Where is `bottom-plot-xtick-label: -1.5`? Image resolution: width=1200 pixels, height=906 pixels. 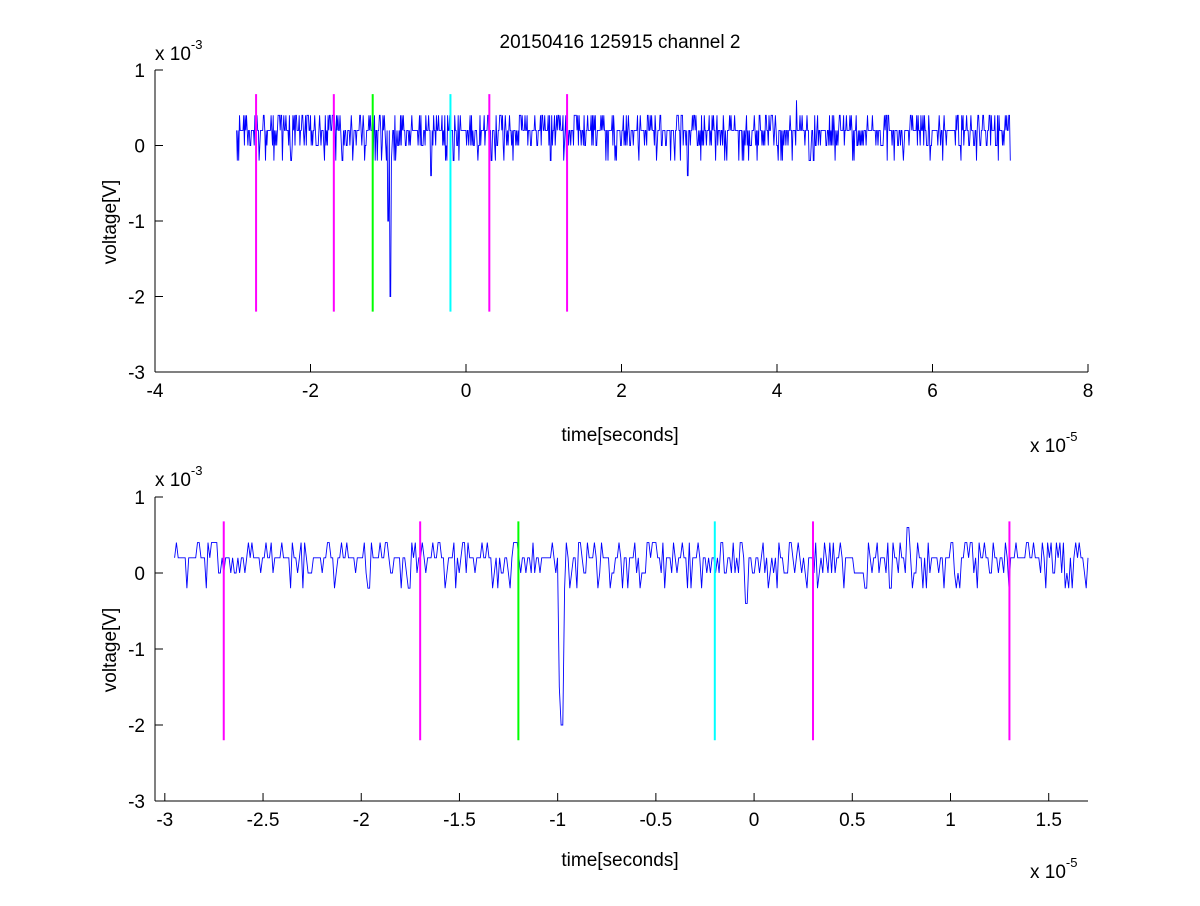 bottom-plot-xtick-label: -1.5 is located at coordinates (459, 820).